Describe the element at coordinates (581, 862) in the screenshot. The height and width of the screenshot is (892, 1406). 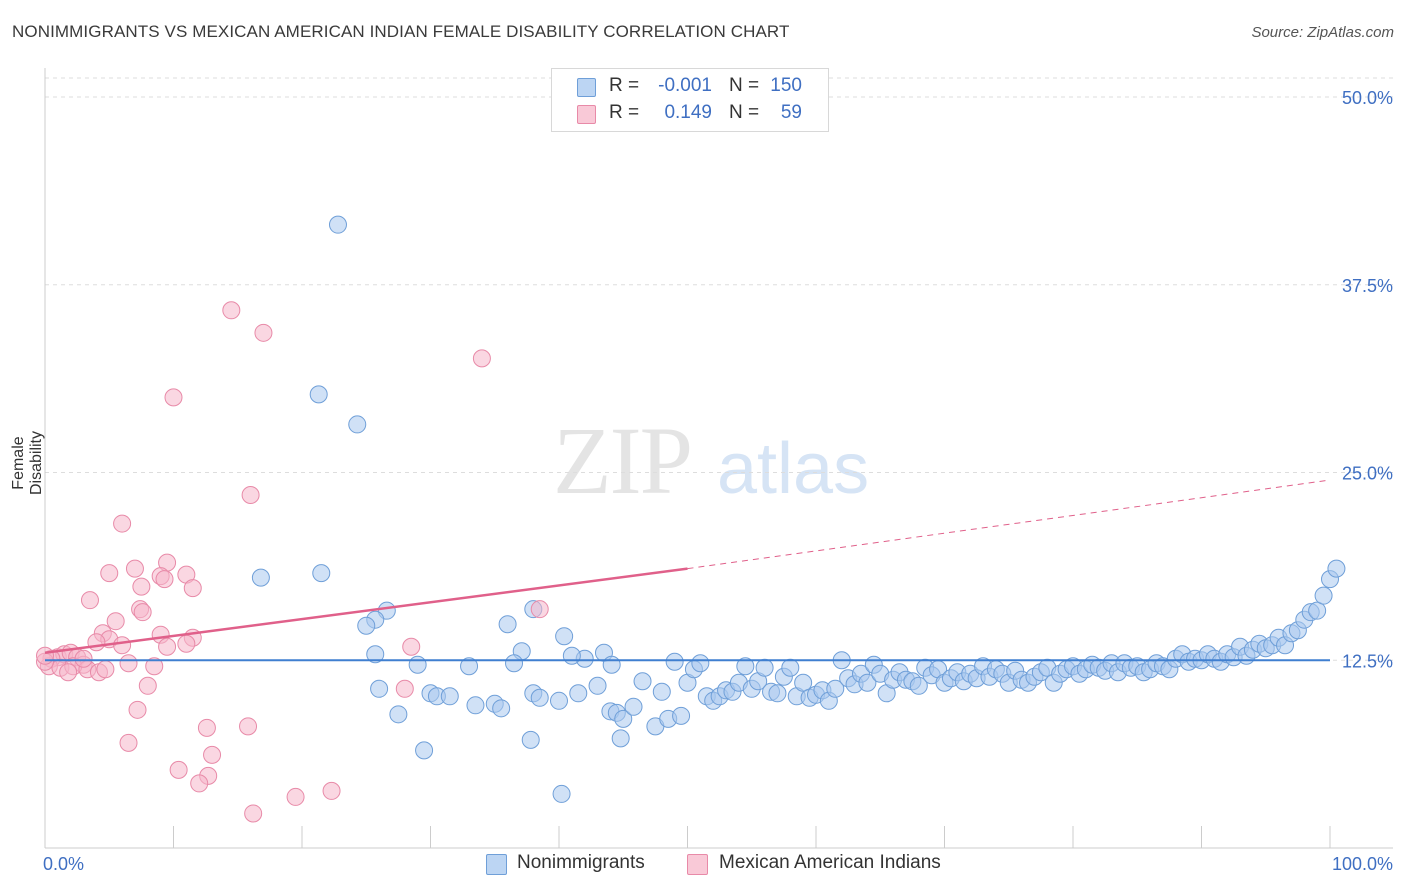
I see `bottom-legend-label: Nonimmigrants` at that location.